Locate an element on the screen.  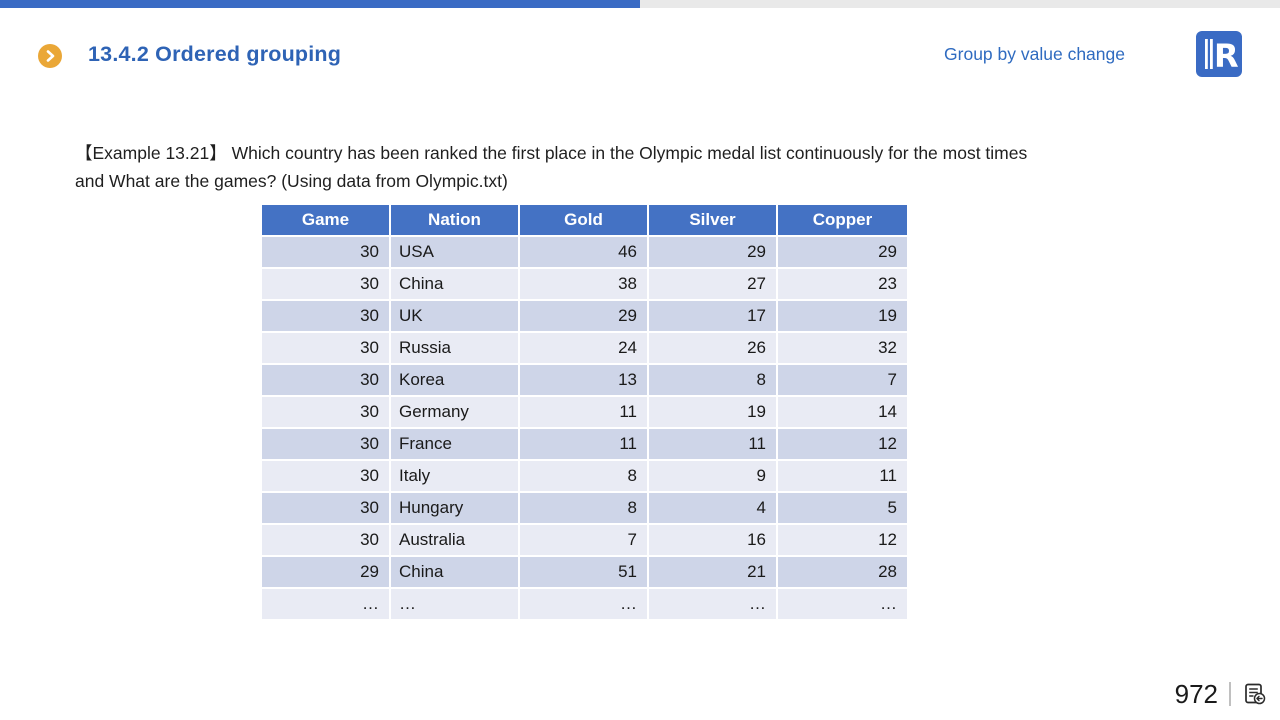
column-header-game: Game is located at coordinates (326, 221).